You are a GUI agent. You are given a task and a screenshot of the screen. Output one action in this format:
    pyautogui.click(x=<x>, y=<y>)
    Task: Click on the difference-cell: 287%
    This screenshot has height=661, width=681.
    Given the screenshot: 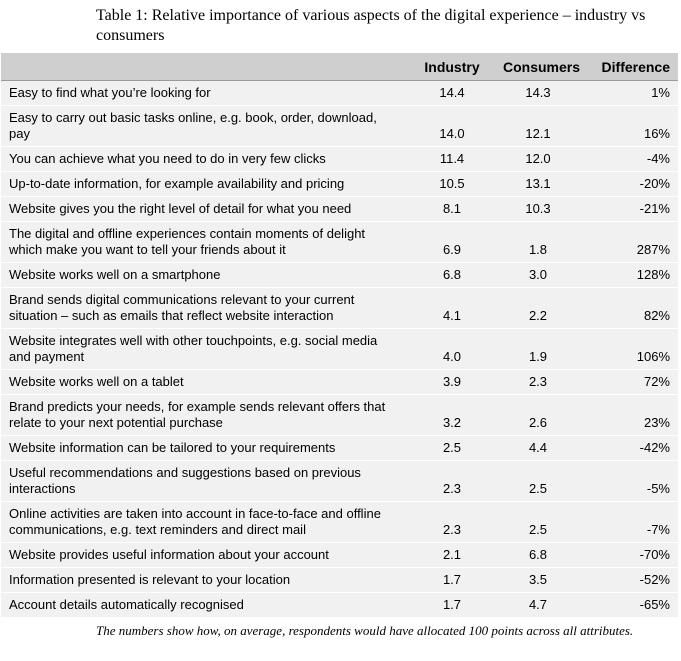 What is the action you would take?
    pyautogui.click(x=629, y=242)
    